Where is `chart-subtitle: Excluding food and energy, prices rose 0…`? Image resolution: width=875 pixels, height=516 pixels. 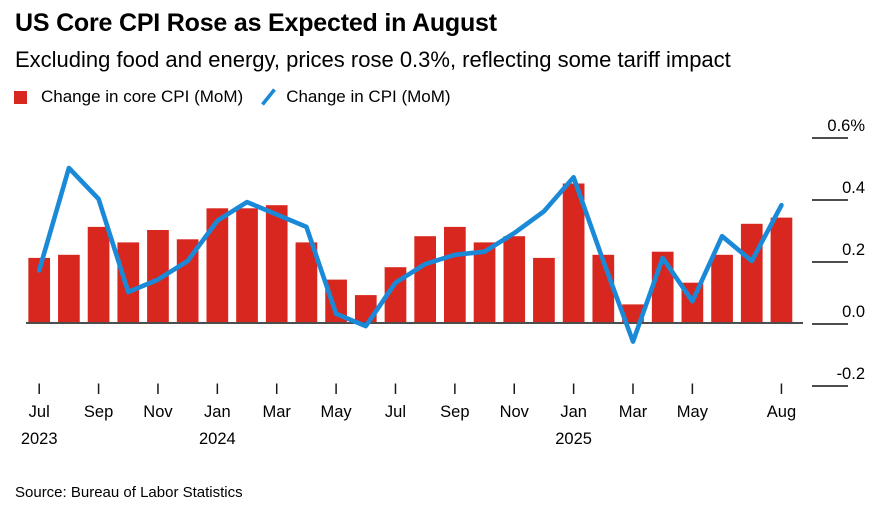 chart-subtitle: Excluding food and energy, prices rose 0… is located at coordinates (373, 59).